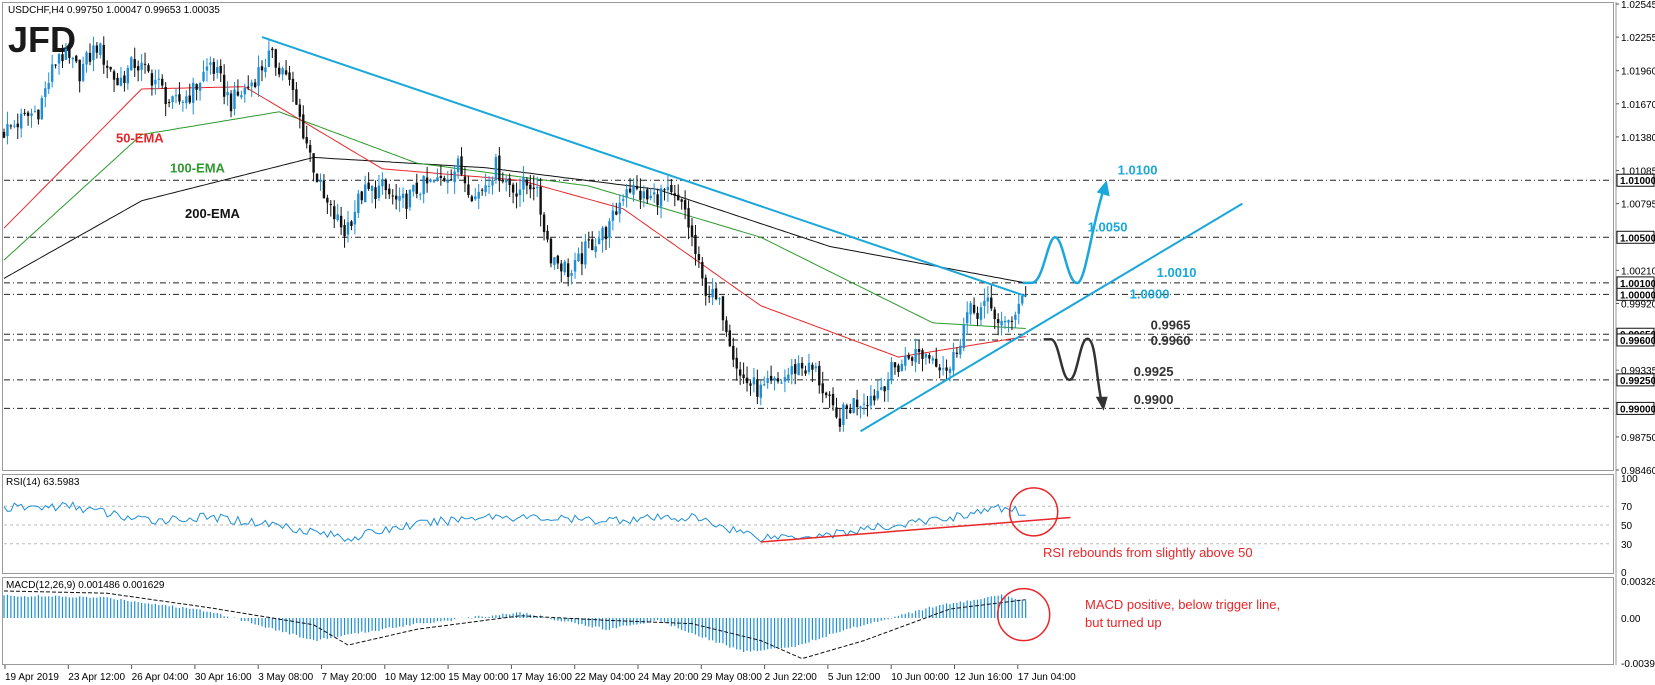 This screenshot has width=1655, height=685. Describe the element at coordinates (43, 482) in the screenshot. I see `rsi-header: RSI(14) 63.5983` at that location.